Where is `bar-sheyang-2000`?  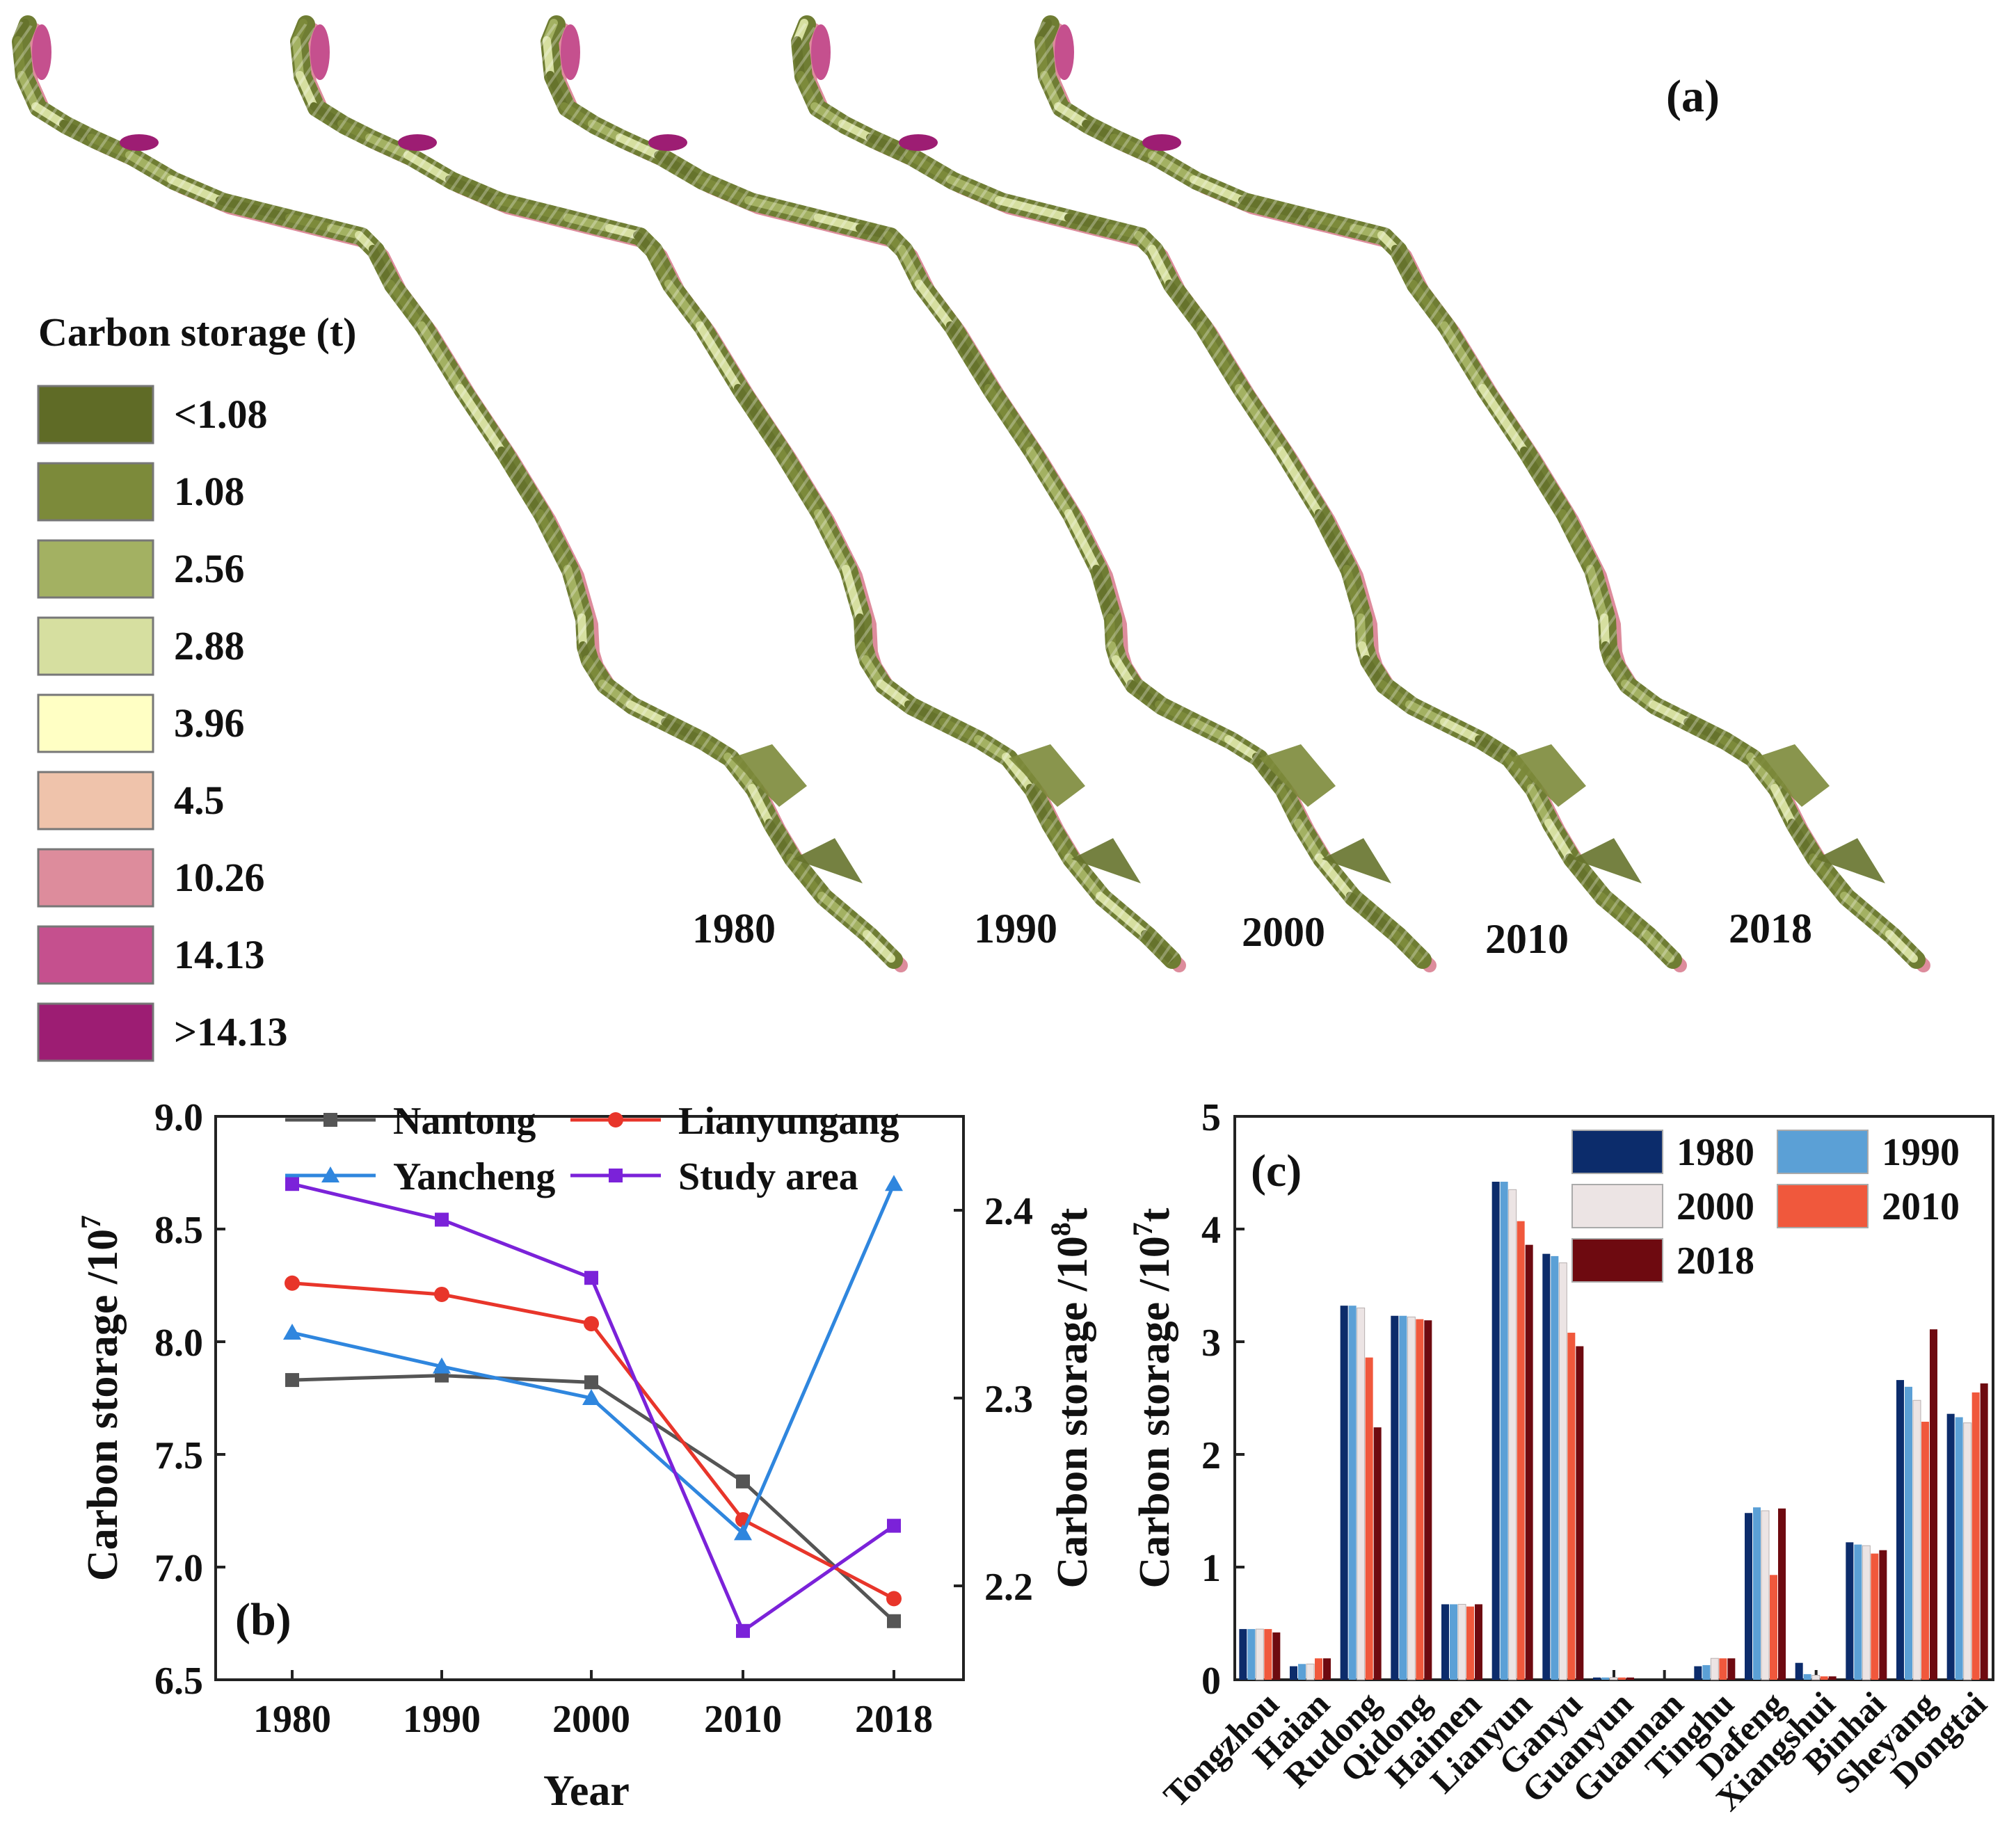 bar-sheyang-2000 is located at coordinates (1916, 1539).